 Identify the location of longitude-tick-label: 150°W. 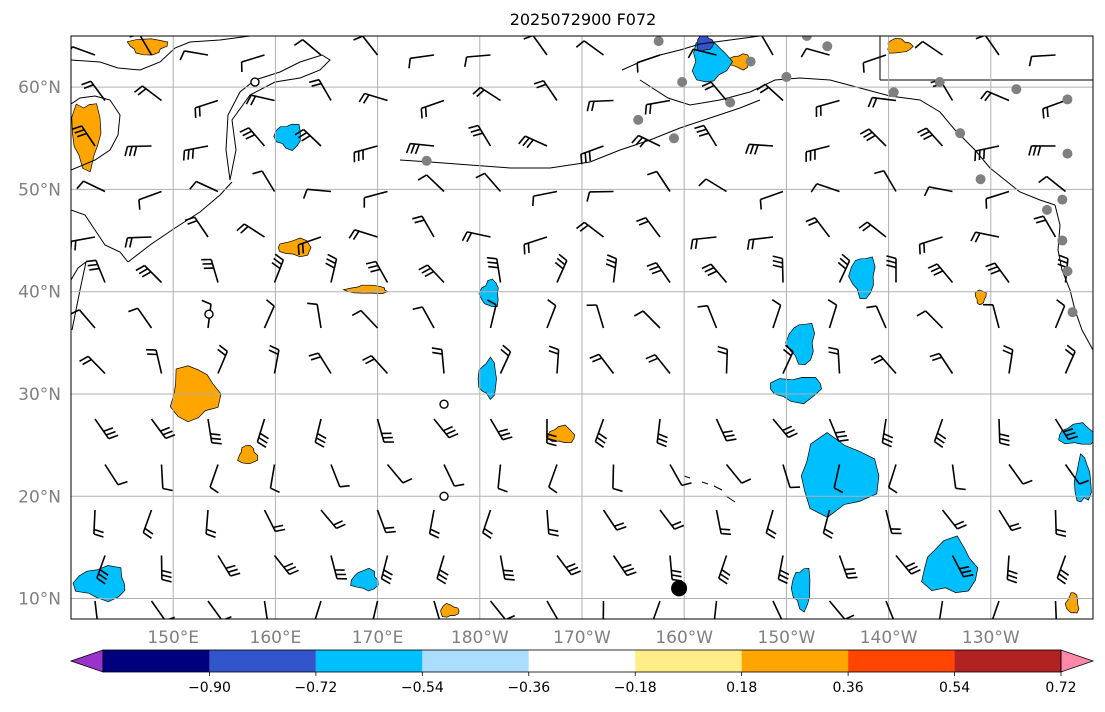
(787, 638).